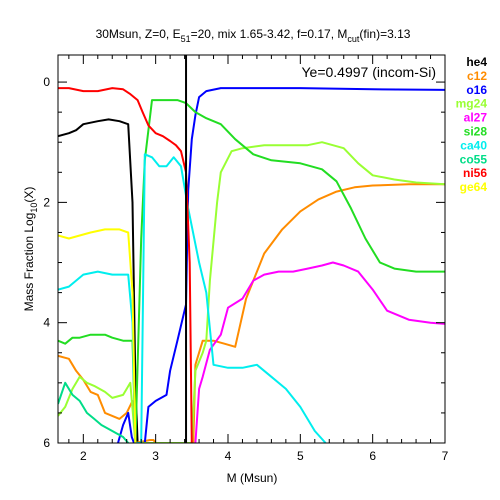  Describe the element at coordinates (445, 456) in the screenshot. I see `x-tick-label: 7` at that location.